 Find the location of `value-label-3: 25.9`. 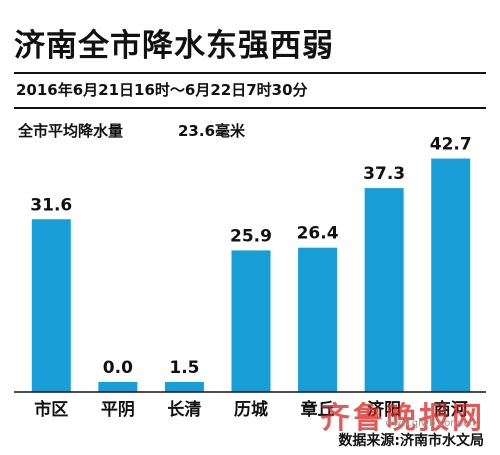

value-label-3: 25.9 is located at coordinates (251, 236).